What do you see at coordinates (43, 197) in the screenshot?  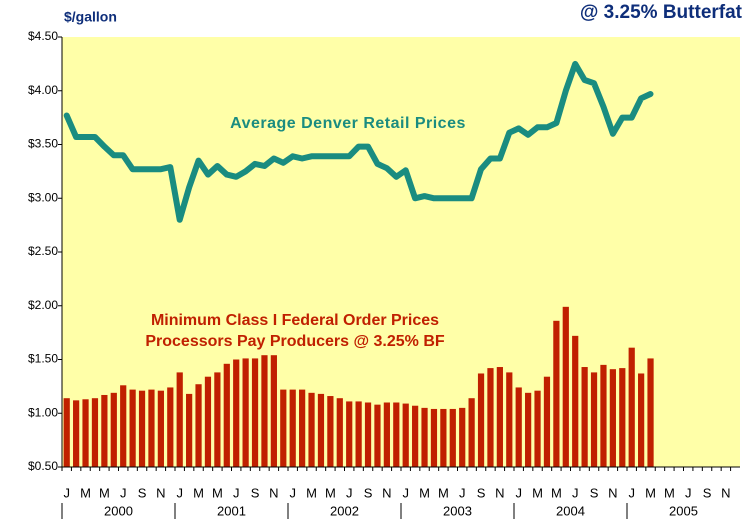 I see `y-tick-label: $3.00` at bounding box center [43, 197].